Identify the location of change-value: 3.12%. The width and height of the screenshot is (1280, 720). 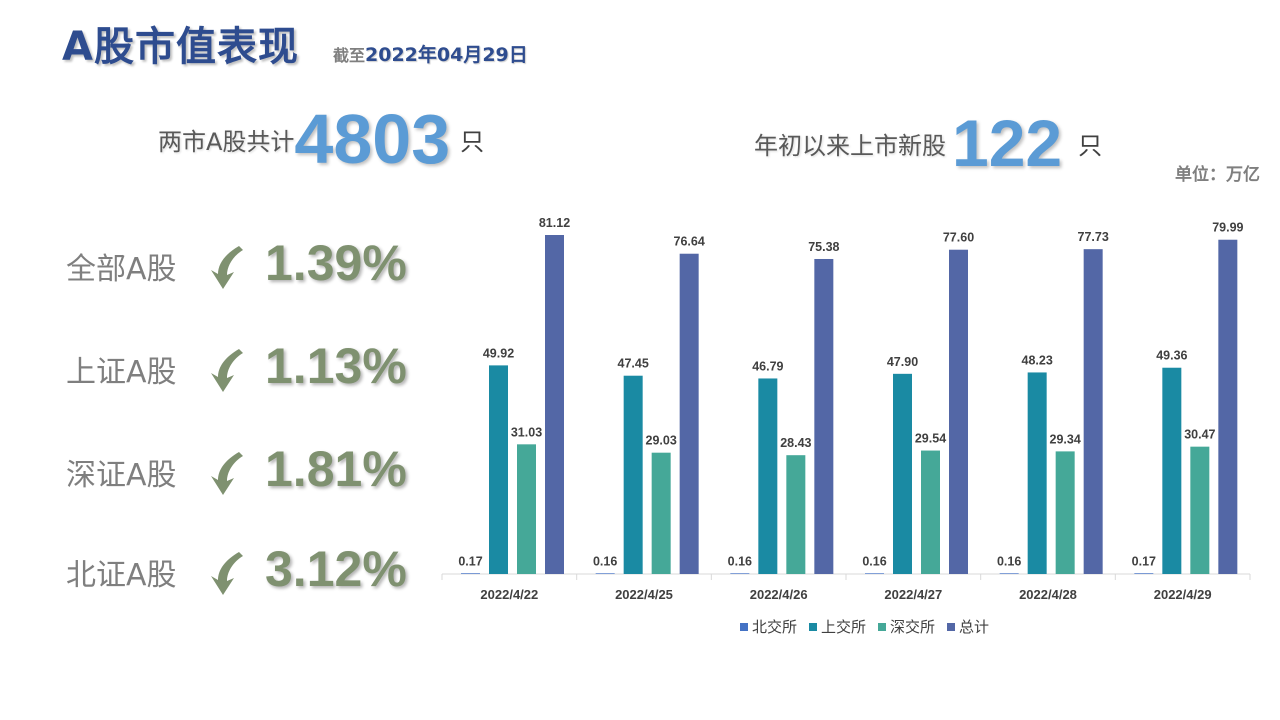
(336, 569).